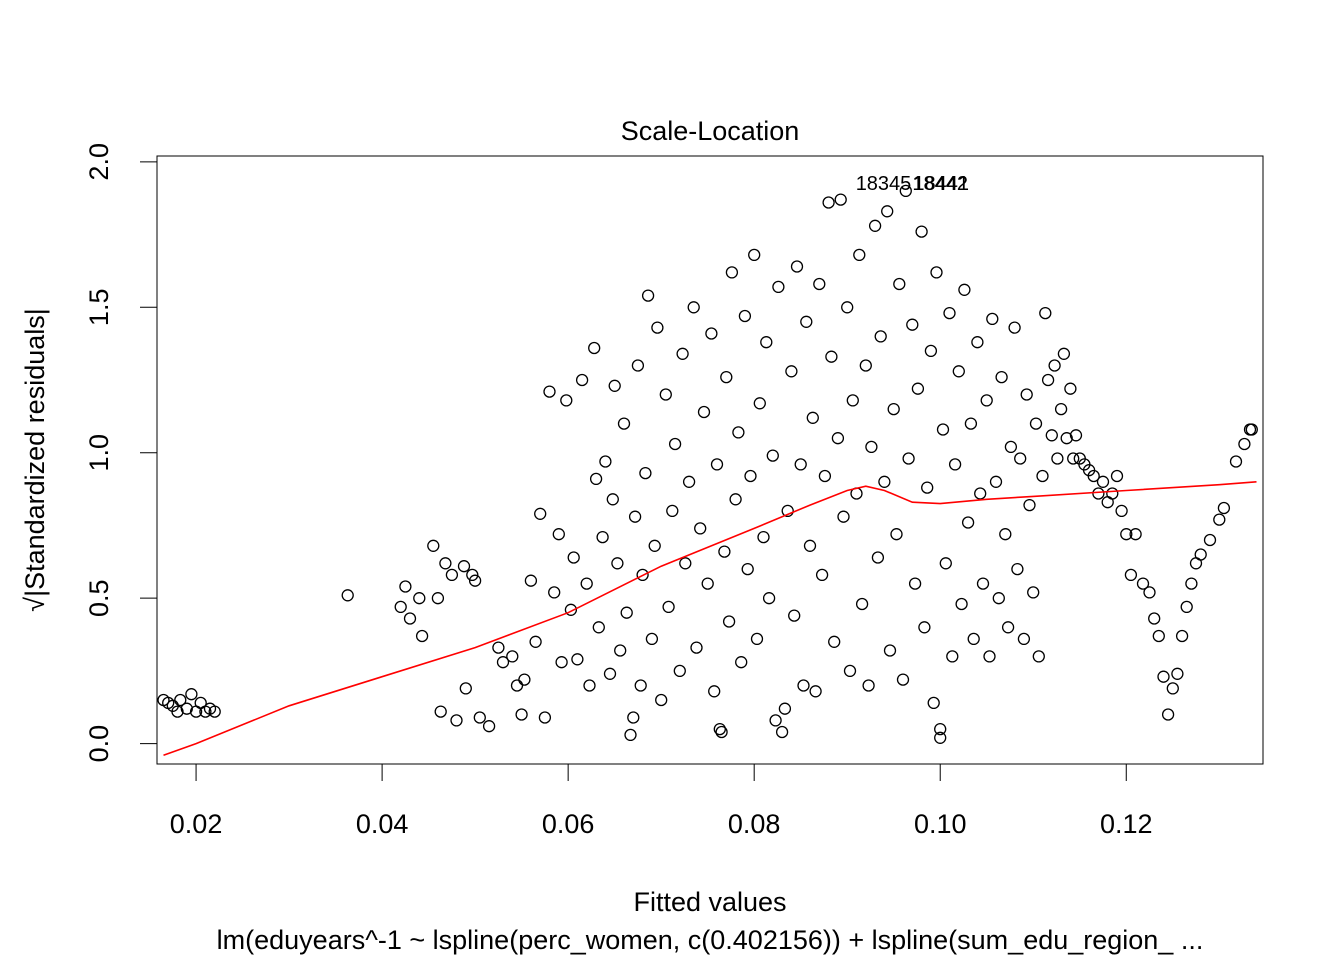 This screenshot has width=1344, height=965. What do you see at coordinates (1126, 824) in the screenshot?
I see `x-tick-label: 0.12` at bounding box center [1126, 824].